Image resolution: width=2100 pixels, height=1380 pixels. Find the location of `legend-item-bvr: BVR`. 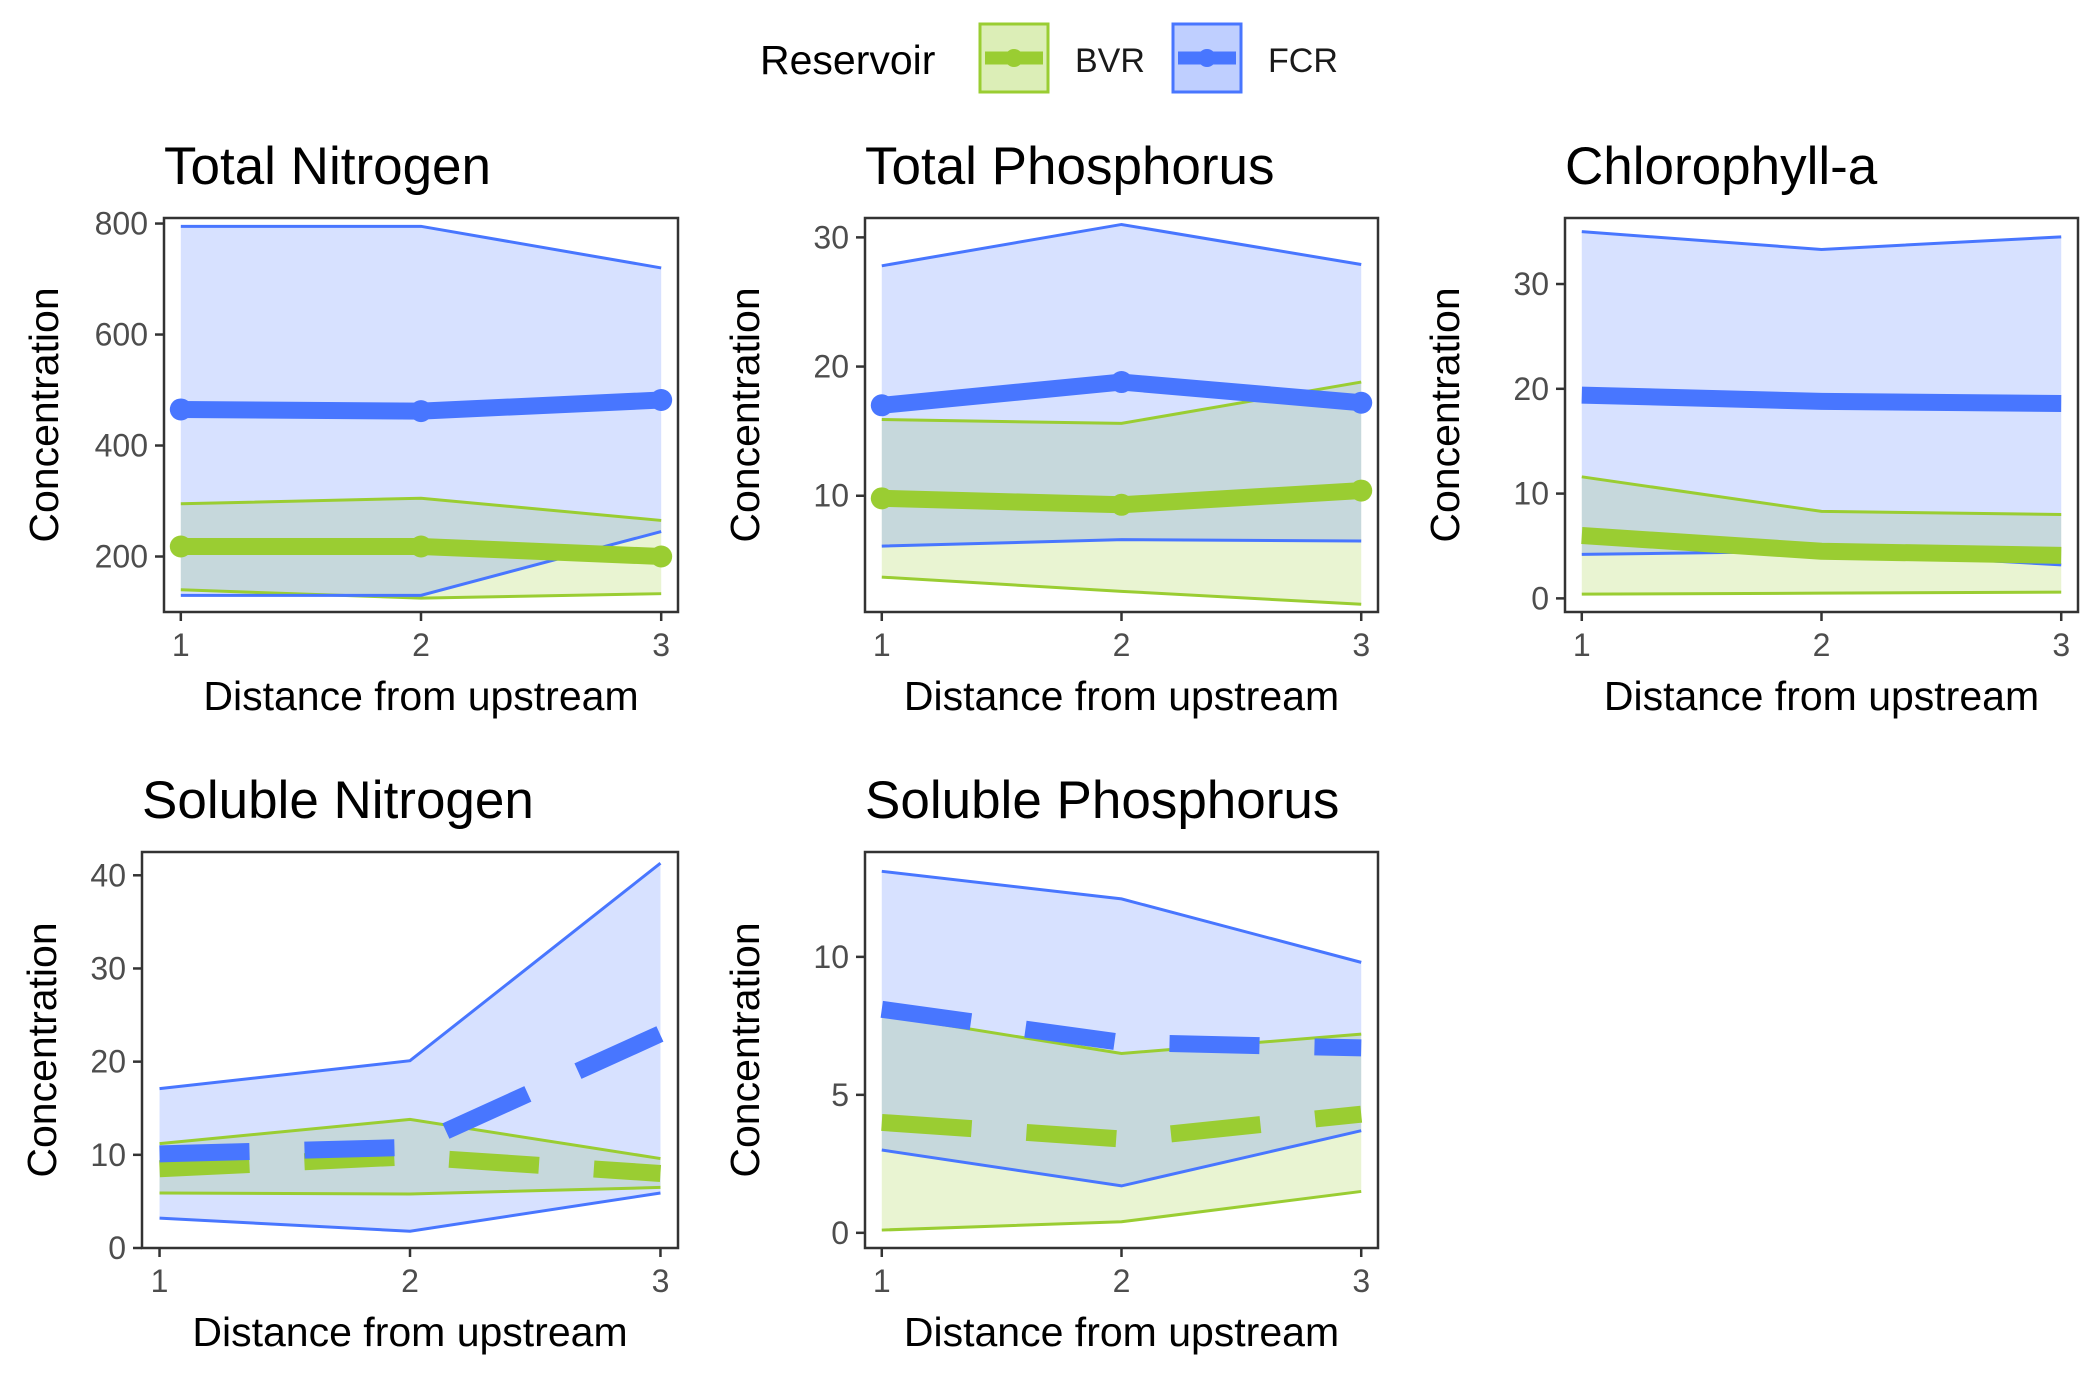

legend-item-bvr: BVR is located at coordinates (1061, 58).